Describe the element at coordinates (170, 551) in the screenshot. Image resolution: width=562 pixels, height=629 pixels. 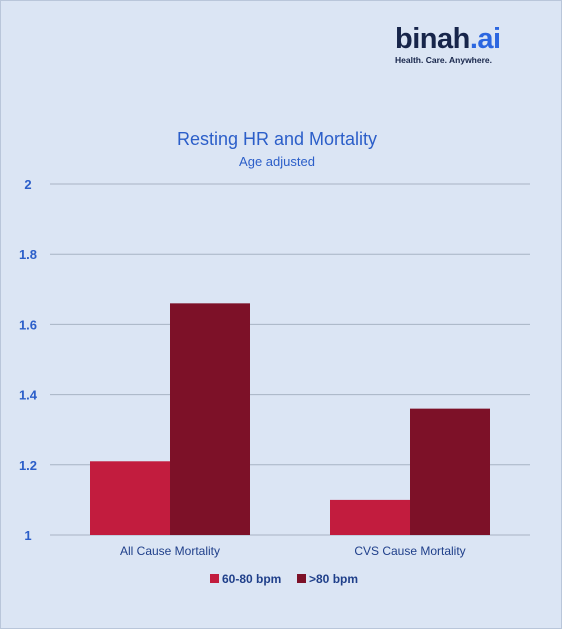
I see `x-category-label: All Cause Mortality` at that location.